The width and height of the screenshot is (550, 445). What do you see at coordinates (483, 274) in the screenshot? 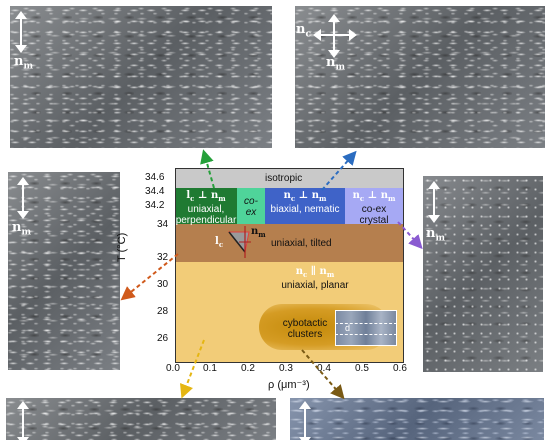
I see `micrograph-mid-right` at bounding box center [483, 274].